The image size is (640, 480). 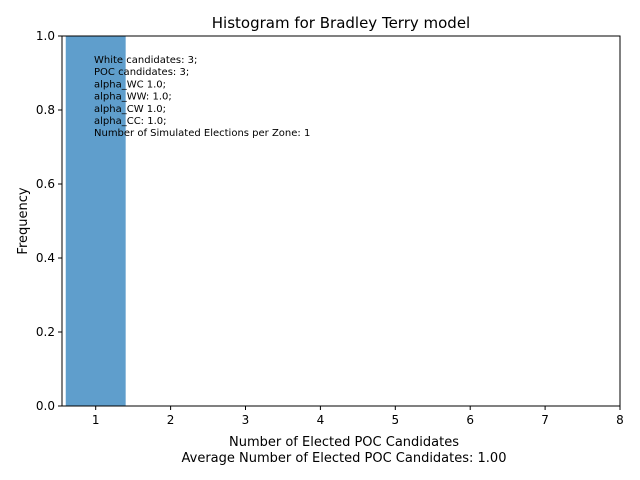 I want to click on y-tick-label: 1.0, so click(x=45, y=36).